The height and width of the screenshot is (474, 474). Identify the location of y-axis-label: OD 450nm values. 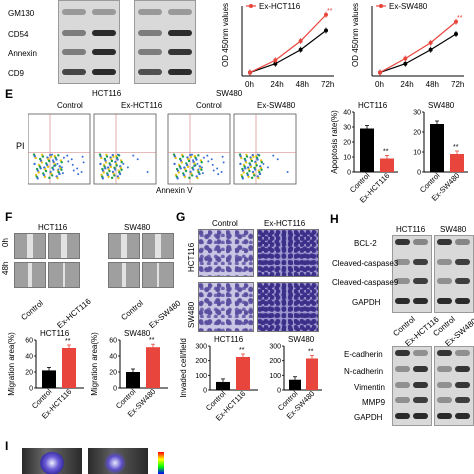
(355, 35).